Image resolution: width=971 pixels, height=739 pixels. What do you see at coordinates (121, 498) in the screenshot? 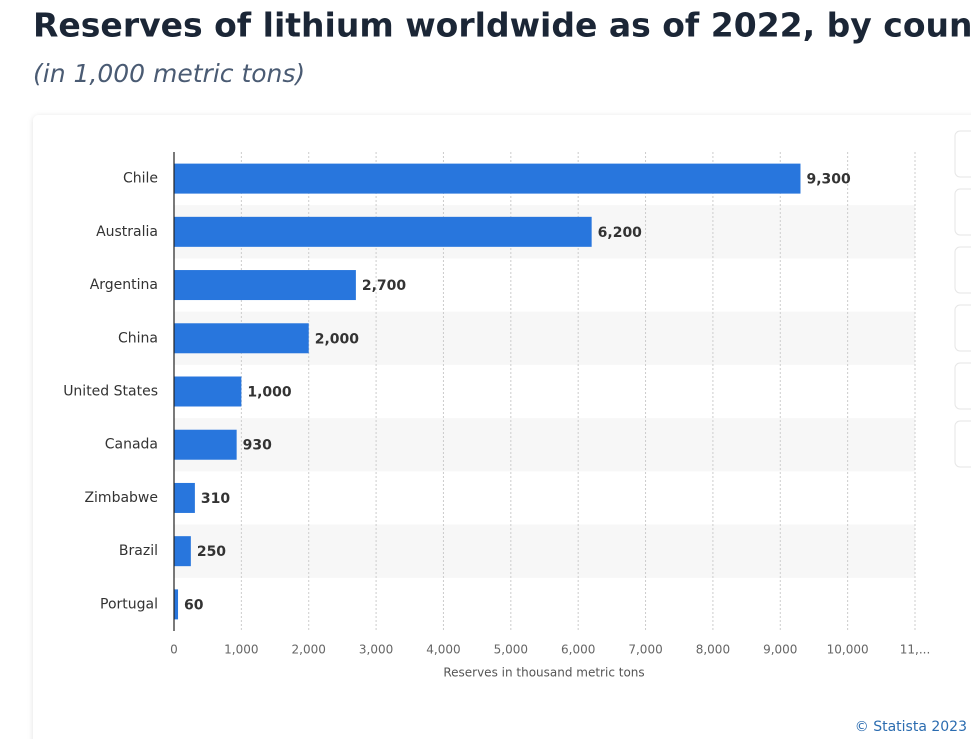
I see `y-tick-label: Zimbabwe` at bounding box center [121, 498].